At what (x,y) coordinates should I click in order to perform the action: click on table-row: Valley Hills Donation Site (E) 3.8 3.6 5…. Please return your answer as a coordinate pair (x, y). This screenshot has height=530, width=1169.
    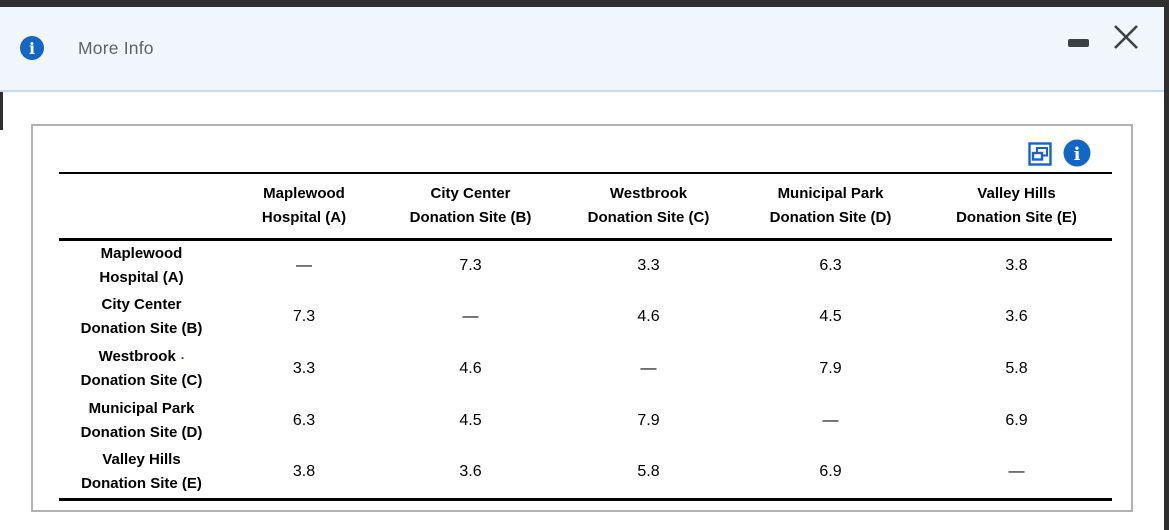
    Looking at the image, I should click on (585, 474).